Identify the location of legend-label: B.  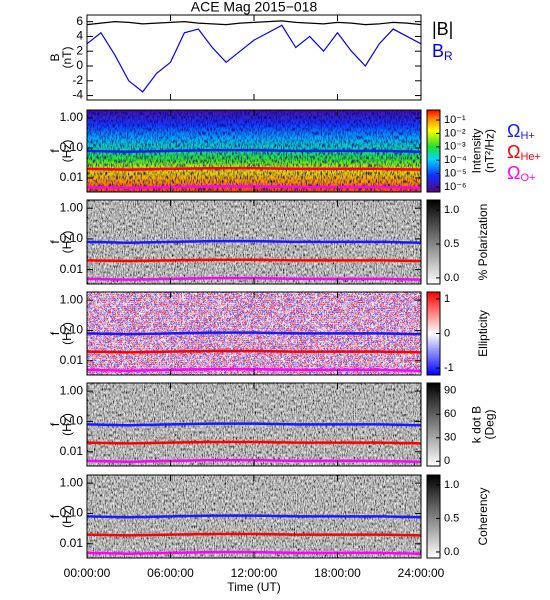
(438, 51).